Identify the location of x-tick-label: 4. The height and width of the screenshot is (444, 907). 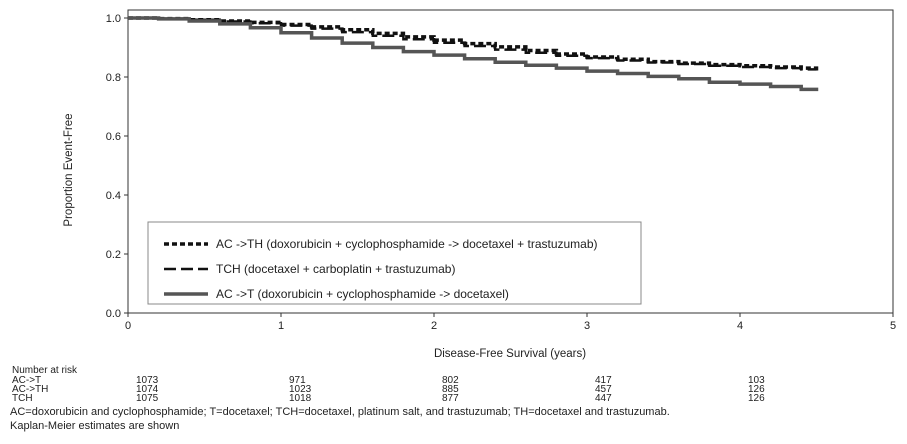
(740, 326).